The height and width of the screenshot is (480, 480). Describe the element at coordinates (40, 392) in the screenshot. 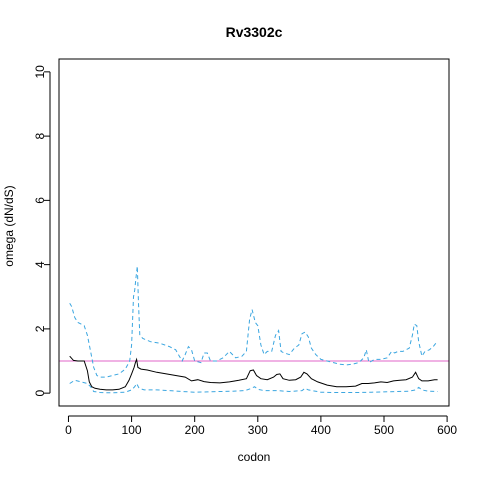

I see `y-tick-label: 0` at that location.